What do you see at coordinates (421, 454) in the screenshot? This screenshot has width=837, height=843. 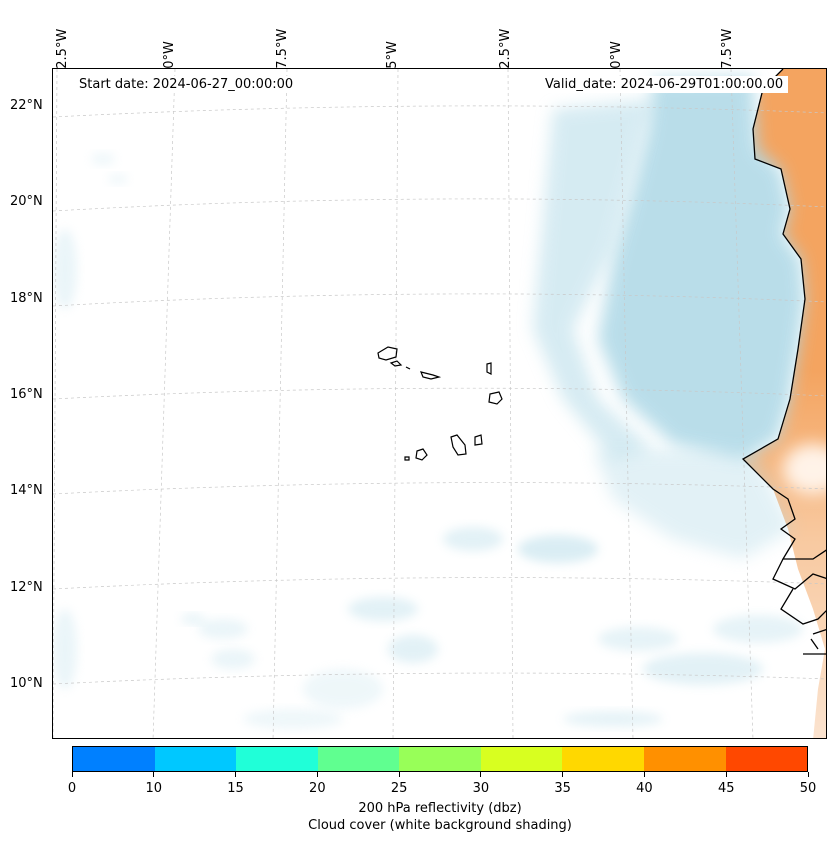 I see `island-fogo` at bounding box center [421, 454].